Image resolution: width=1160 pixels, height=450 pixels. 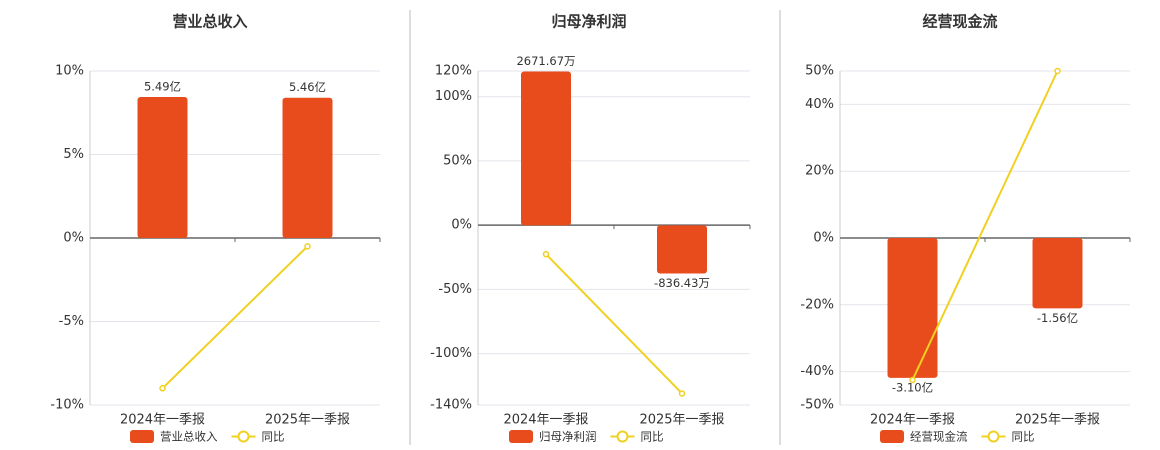 What do you see at coordinates (453, 71) in the screenshot?
I see `y-tick-label: 120%` at bounding box center [453, 71].